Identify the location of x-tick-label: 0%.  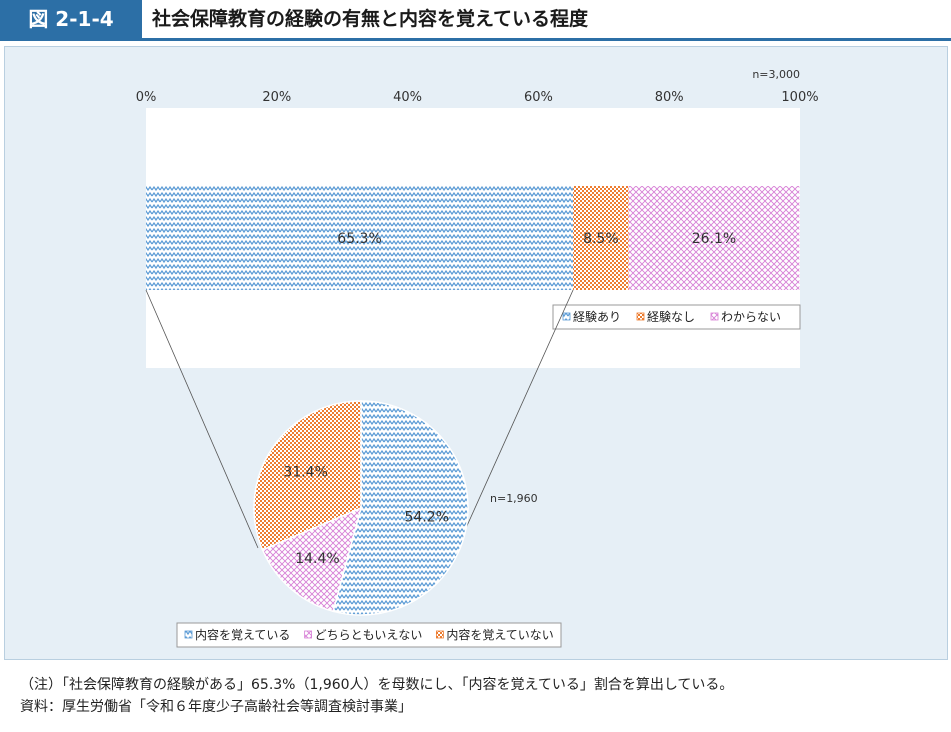
(146, 97).